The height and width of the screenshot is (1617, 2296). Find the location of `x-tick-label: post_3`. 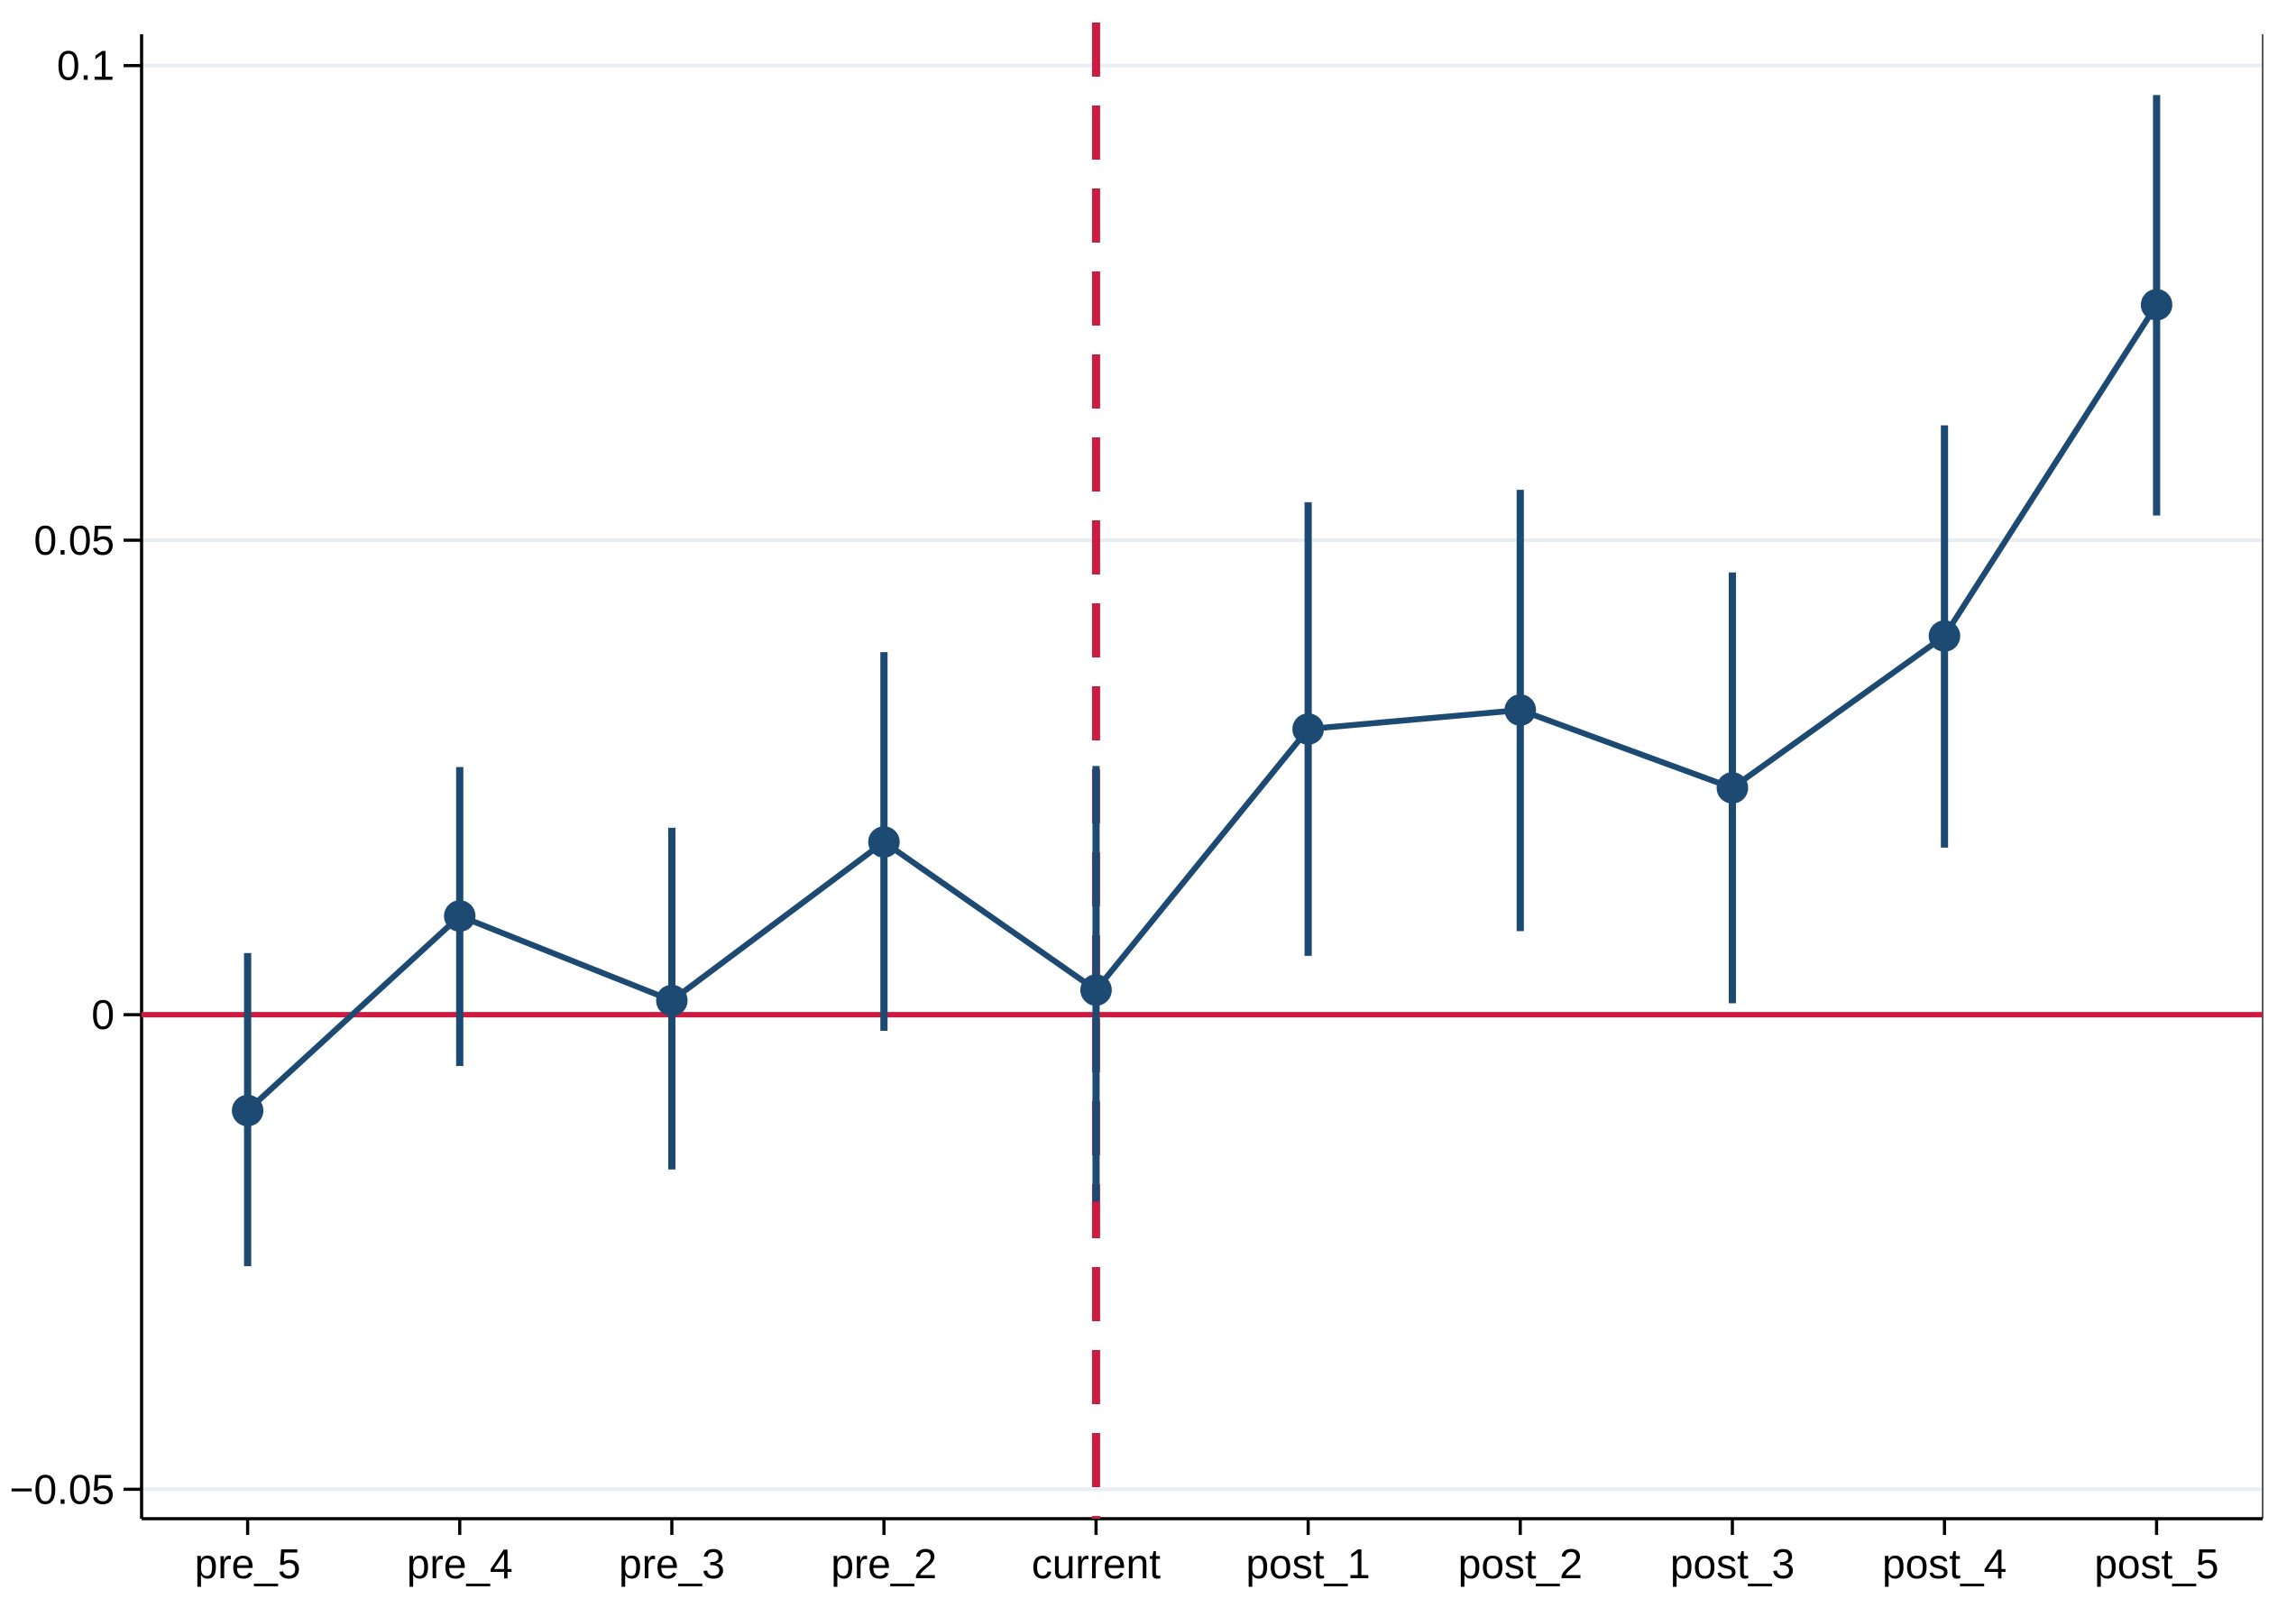

x-tick-label: post_3 is located at coordinates (1732, 1563).